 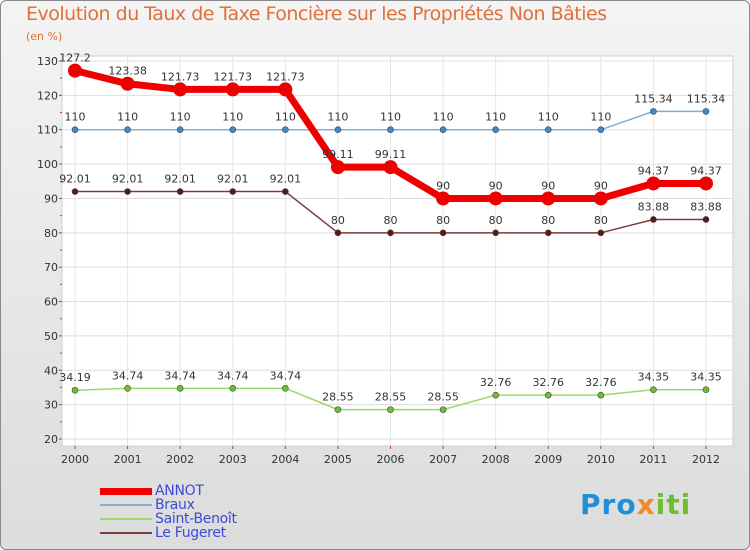 What do you see at coordinates (51, 405) in the screenshot?
I see `y-tick-label: 30` at bounding box center [51, 405].